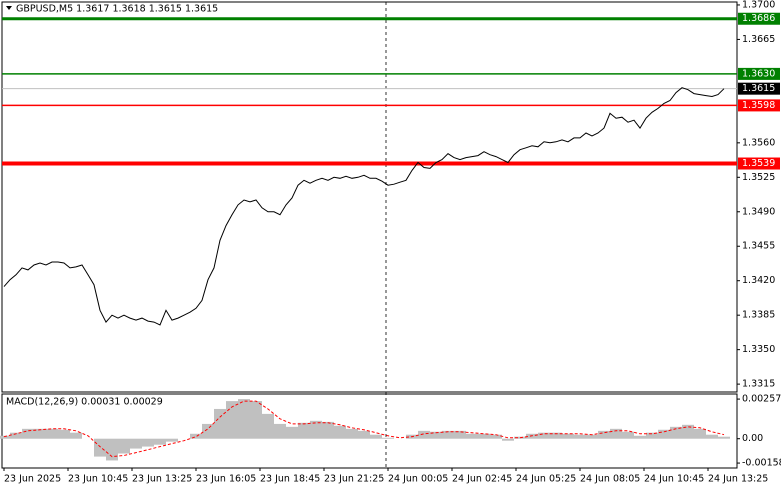  I want to click on y-tick-label: 1.3665, so click(758, 39).